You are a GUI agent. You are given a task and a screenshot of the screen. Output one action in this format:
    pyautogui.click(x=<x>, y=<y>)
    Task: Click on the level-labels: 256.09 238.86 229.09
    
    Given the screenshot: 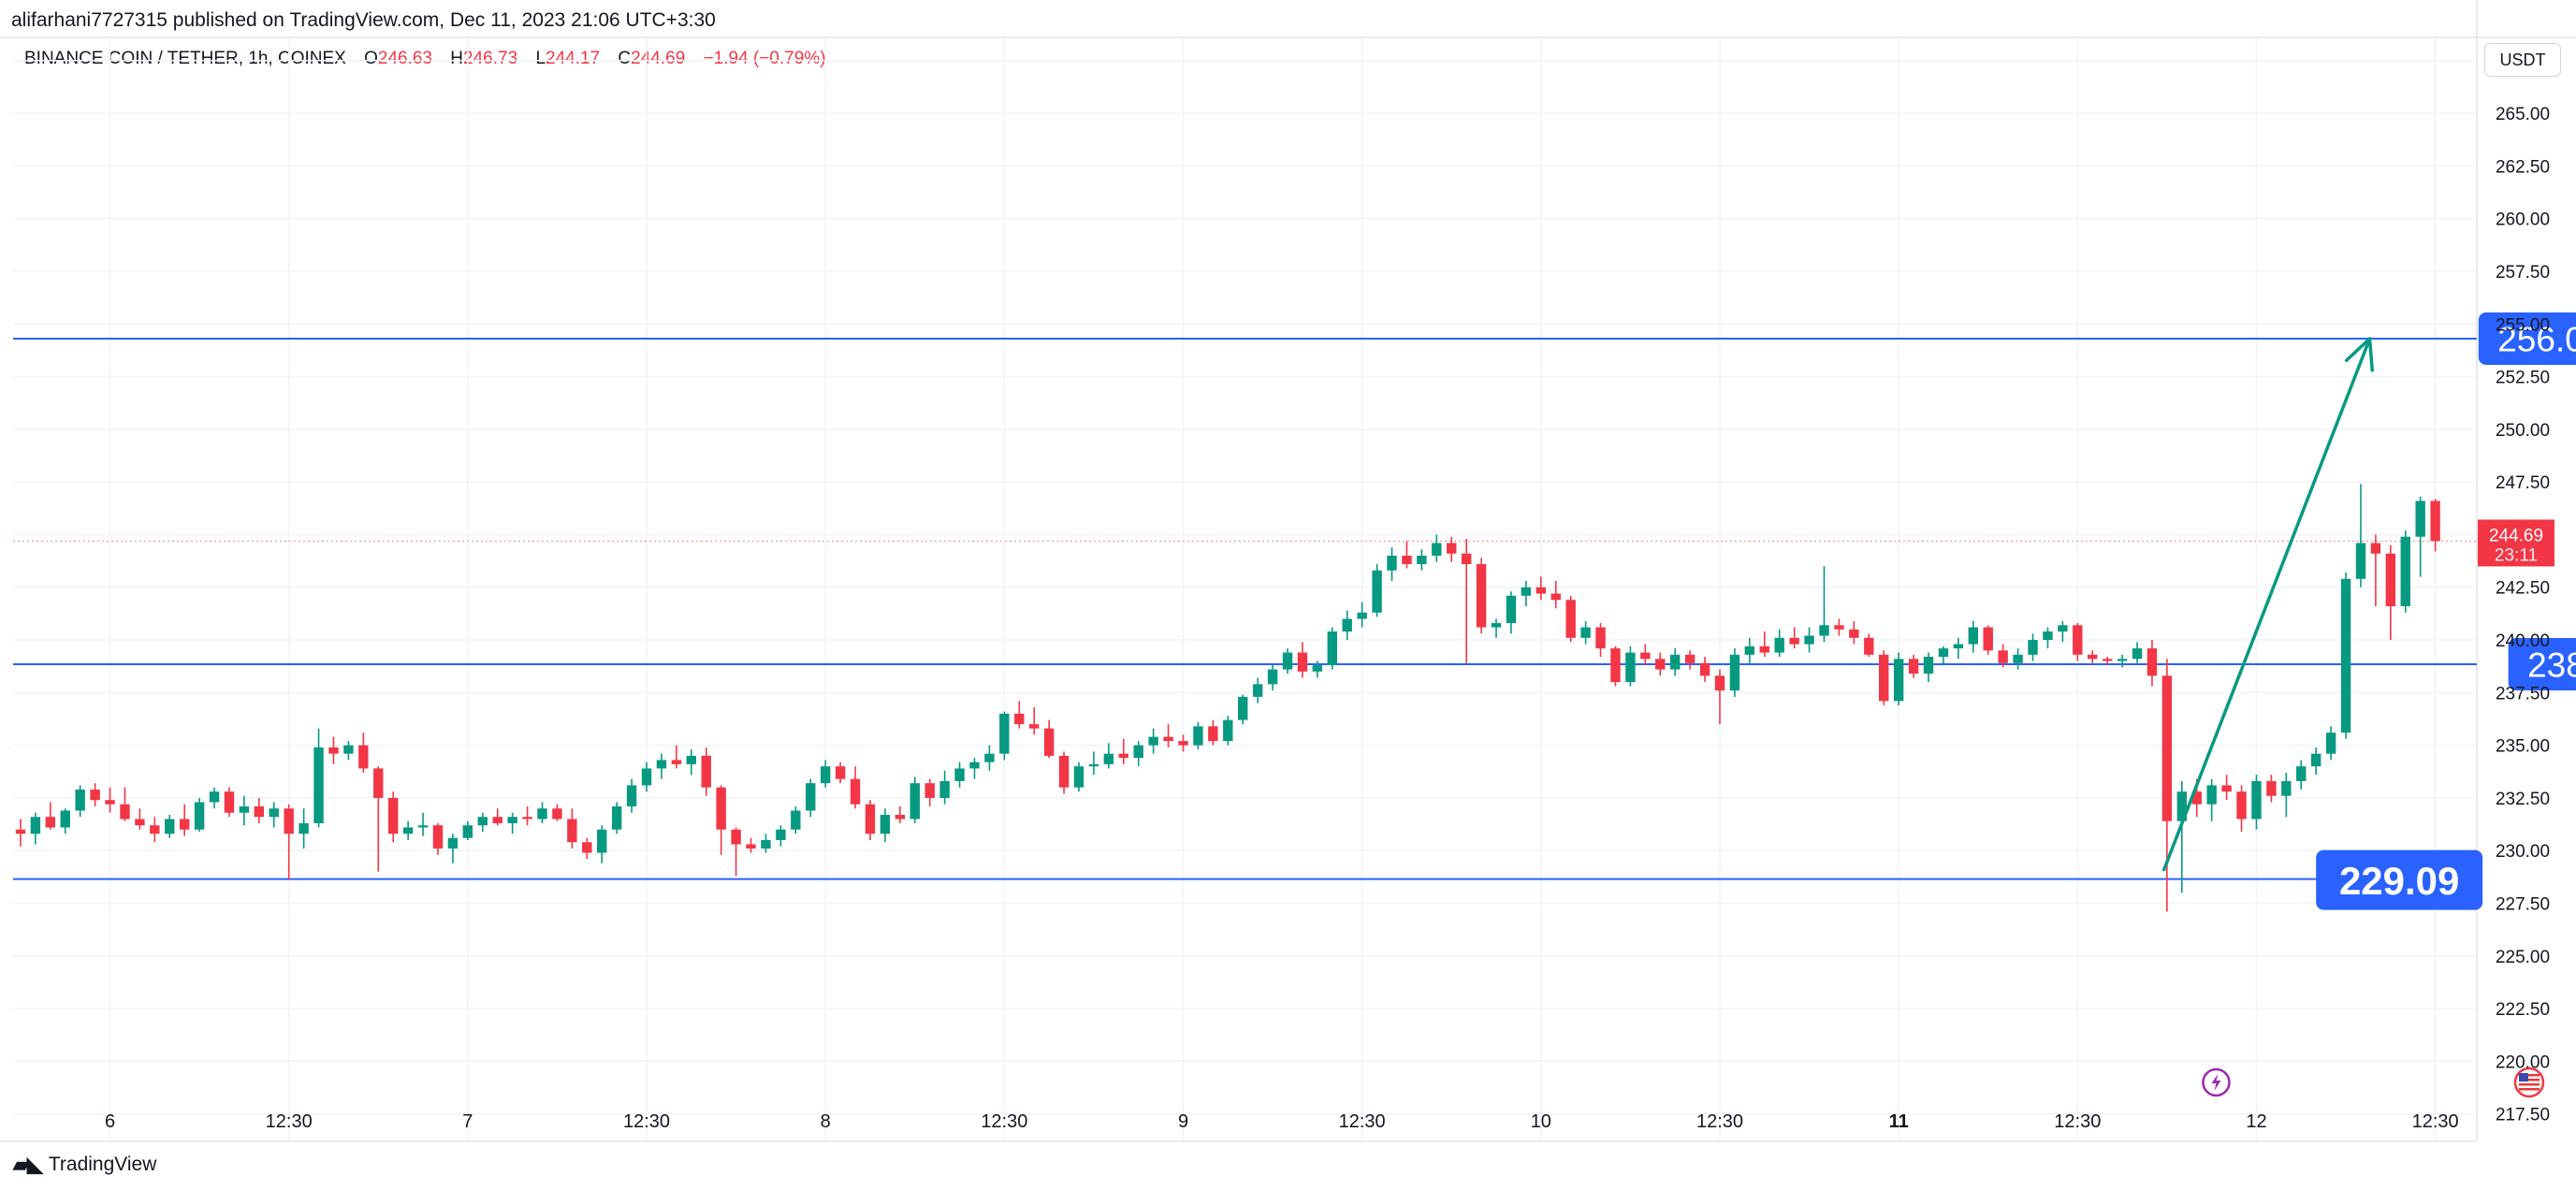 What is the action you would take?
    pyautogui.click(x=2446, y=611)
    